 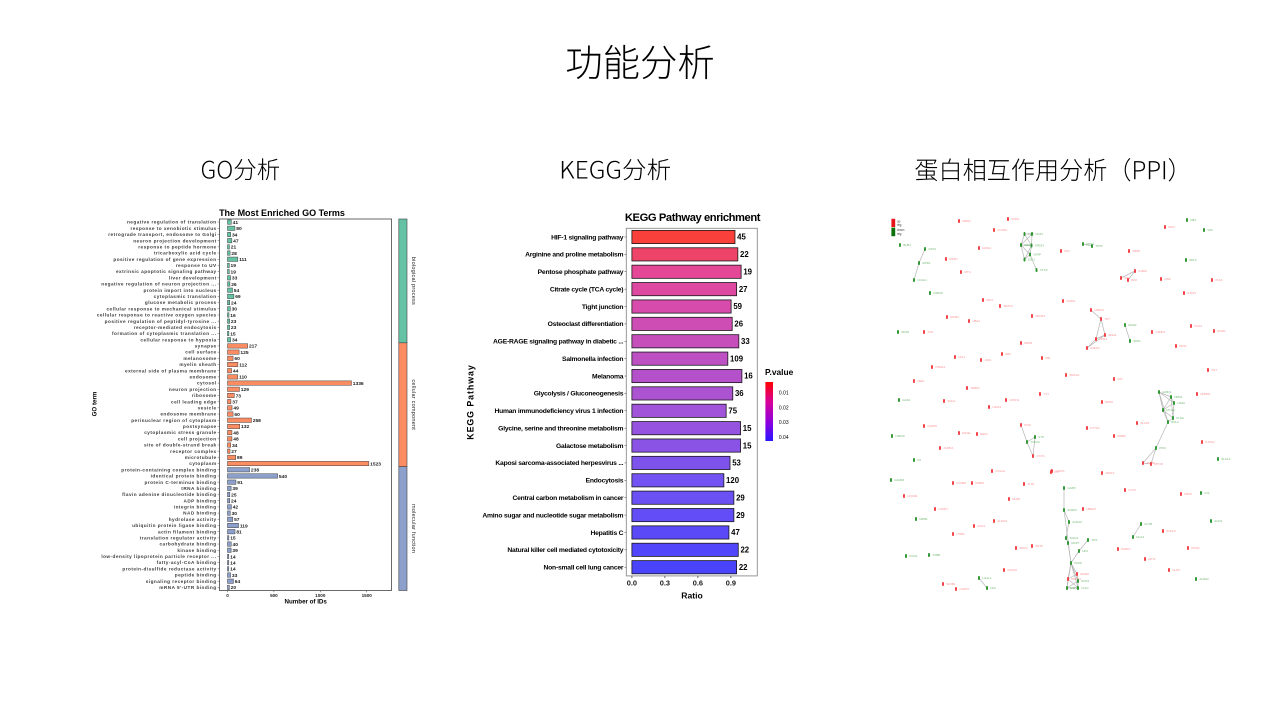 What do you see at coordinates (1132, 490) in the screenshot?
I see `svg-text: CCT2` at bounding box center [1132, 490].